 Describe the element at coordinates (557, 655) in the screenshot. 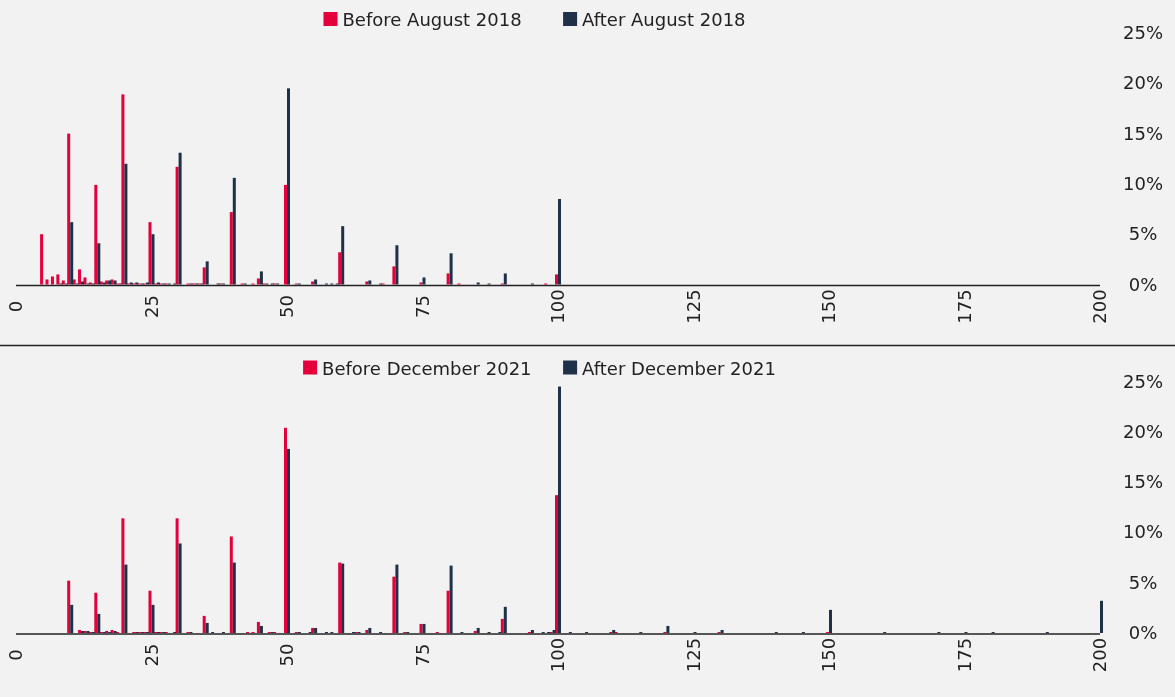

I see `x-tick-label: 100` at that location.